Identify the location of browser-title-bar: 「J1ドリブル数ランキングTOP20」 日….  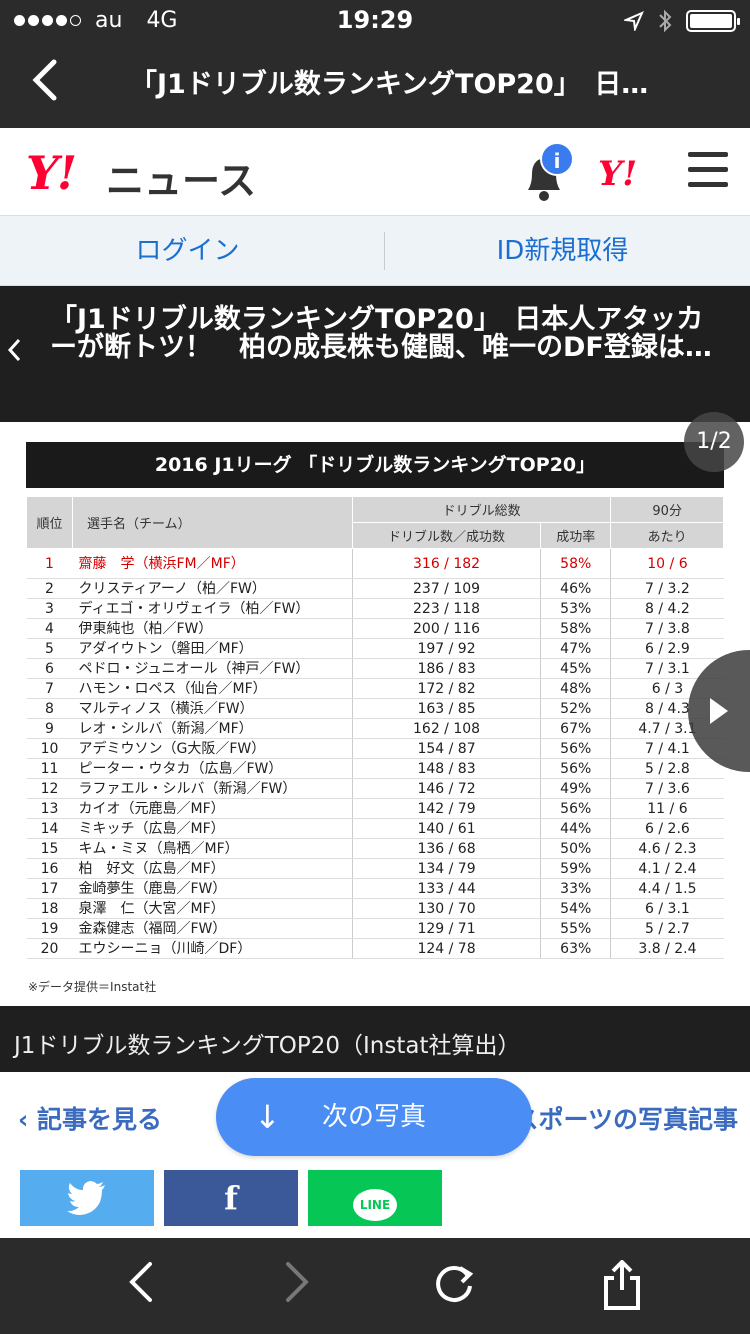
(375, 84).